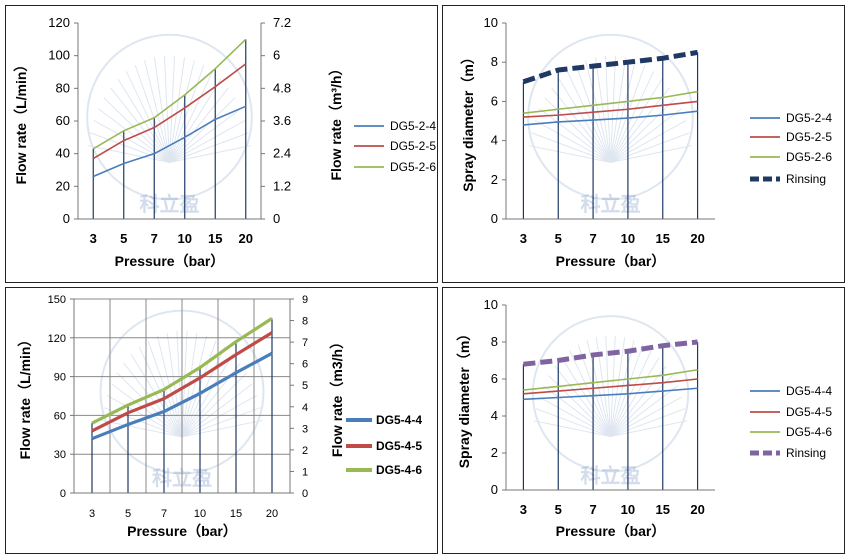 The width and height of the screenshot is (850, 559). I want to click on y2-axis-title: Flow rate（m3/h）, so click(337, 396).